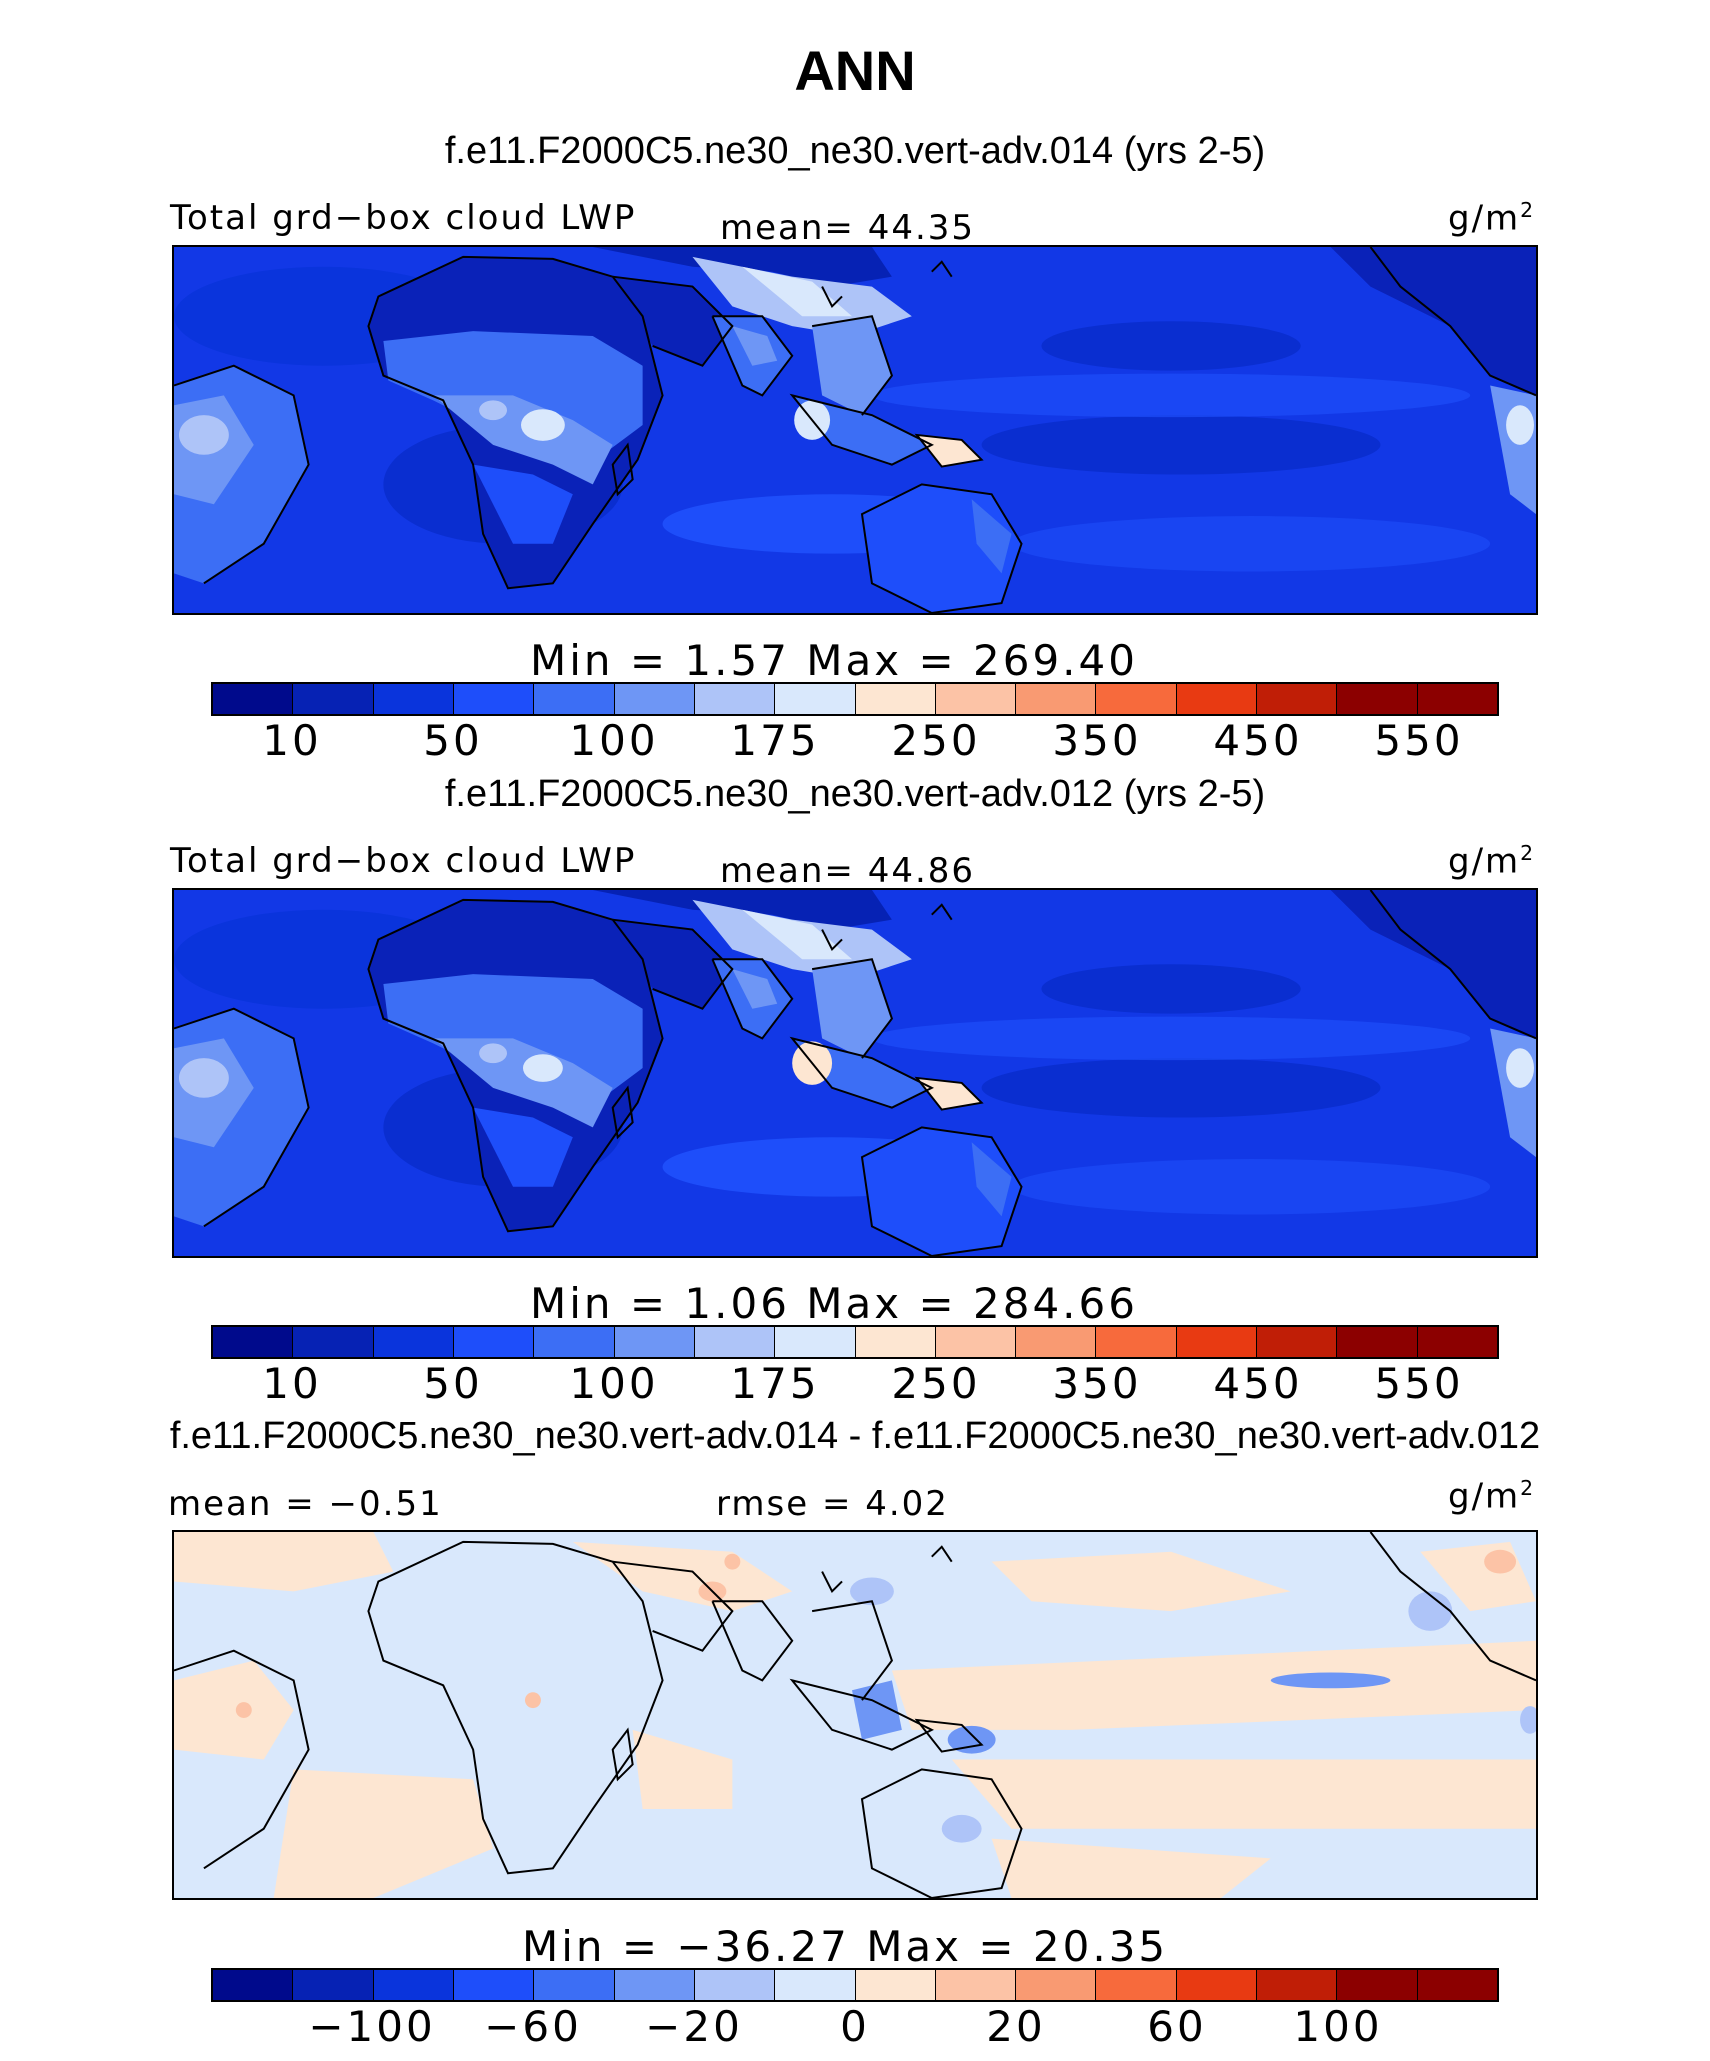 Image resolution: width=1710 pixels, height=2061 pixels. I want to click on panel-3-tick: −60, so click(533, 2026).